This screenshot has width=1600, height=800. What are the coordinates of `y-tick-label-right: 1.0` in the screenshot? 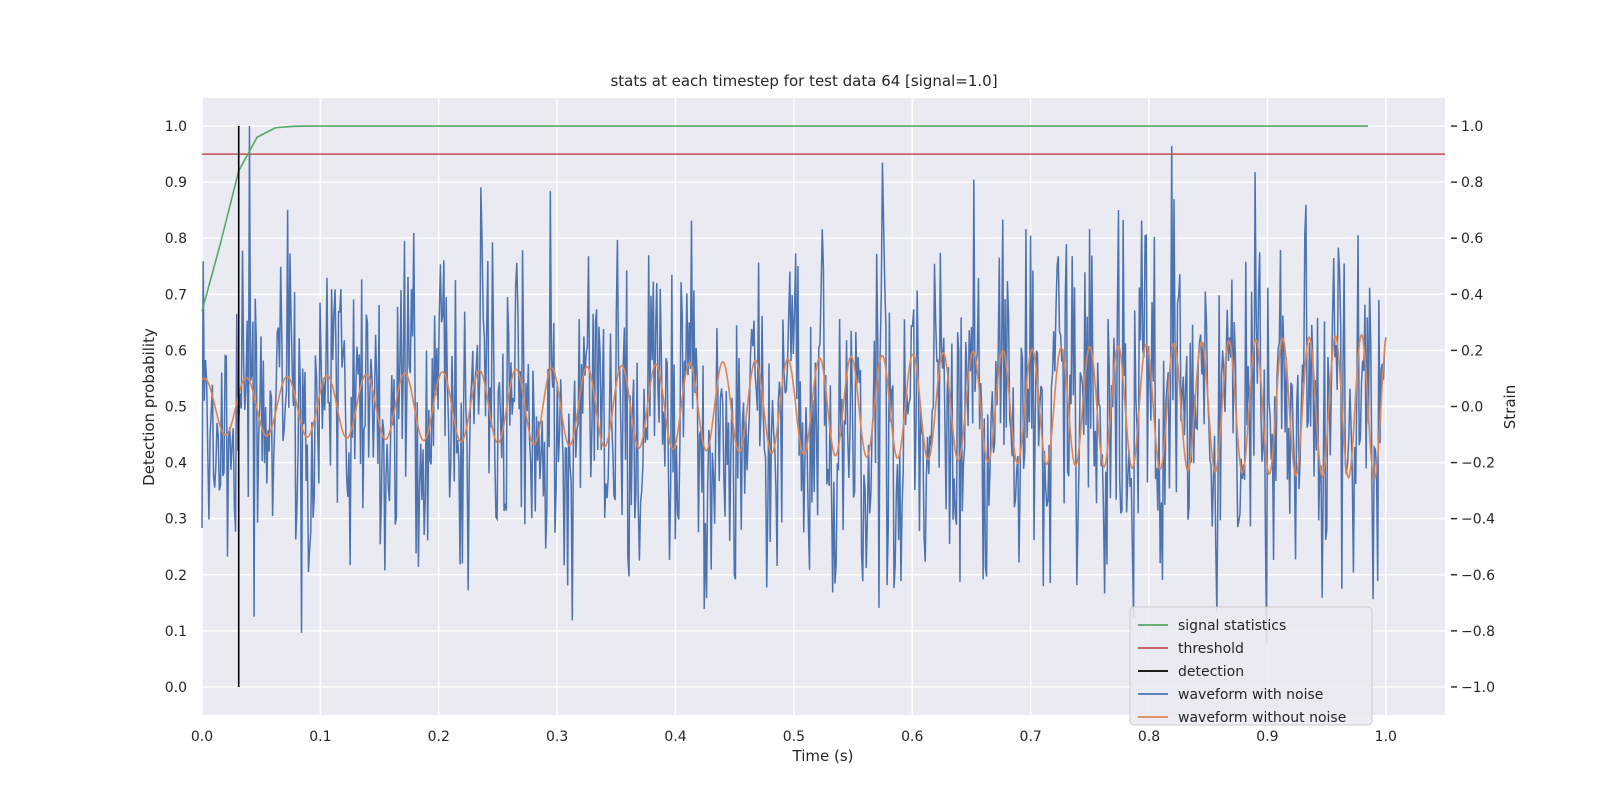 It's located at (1472, 127).